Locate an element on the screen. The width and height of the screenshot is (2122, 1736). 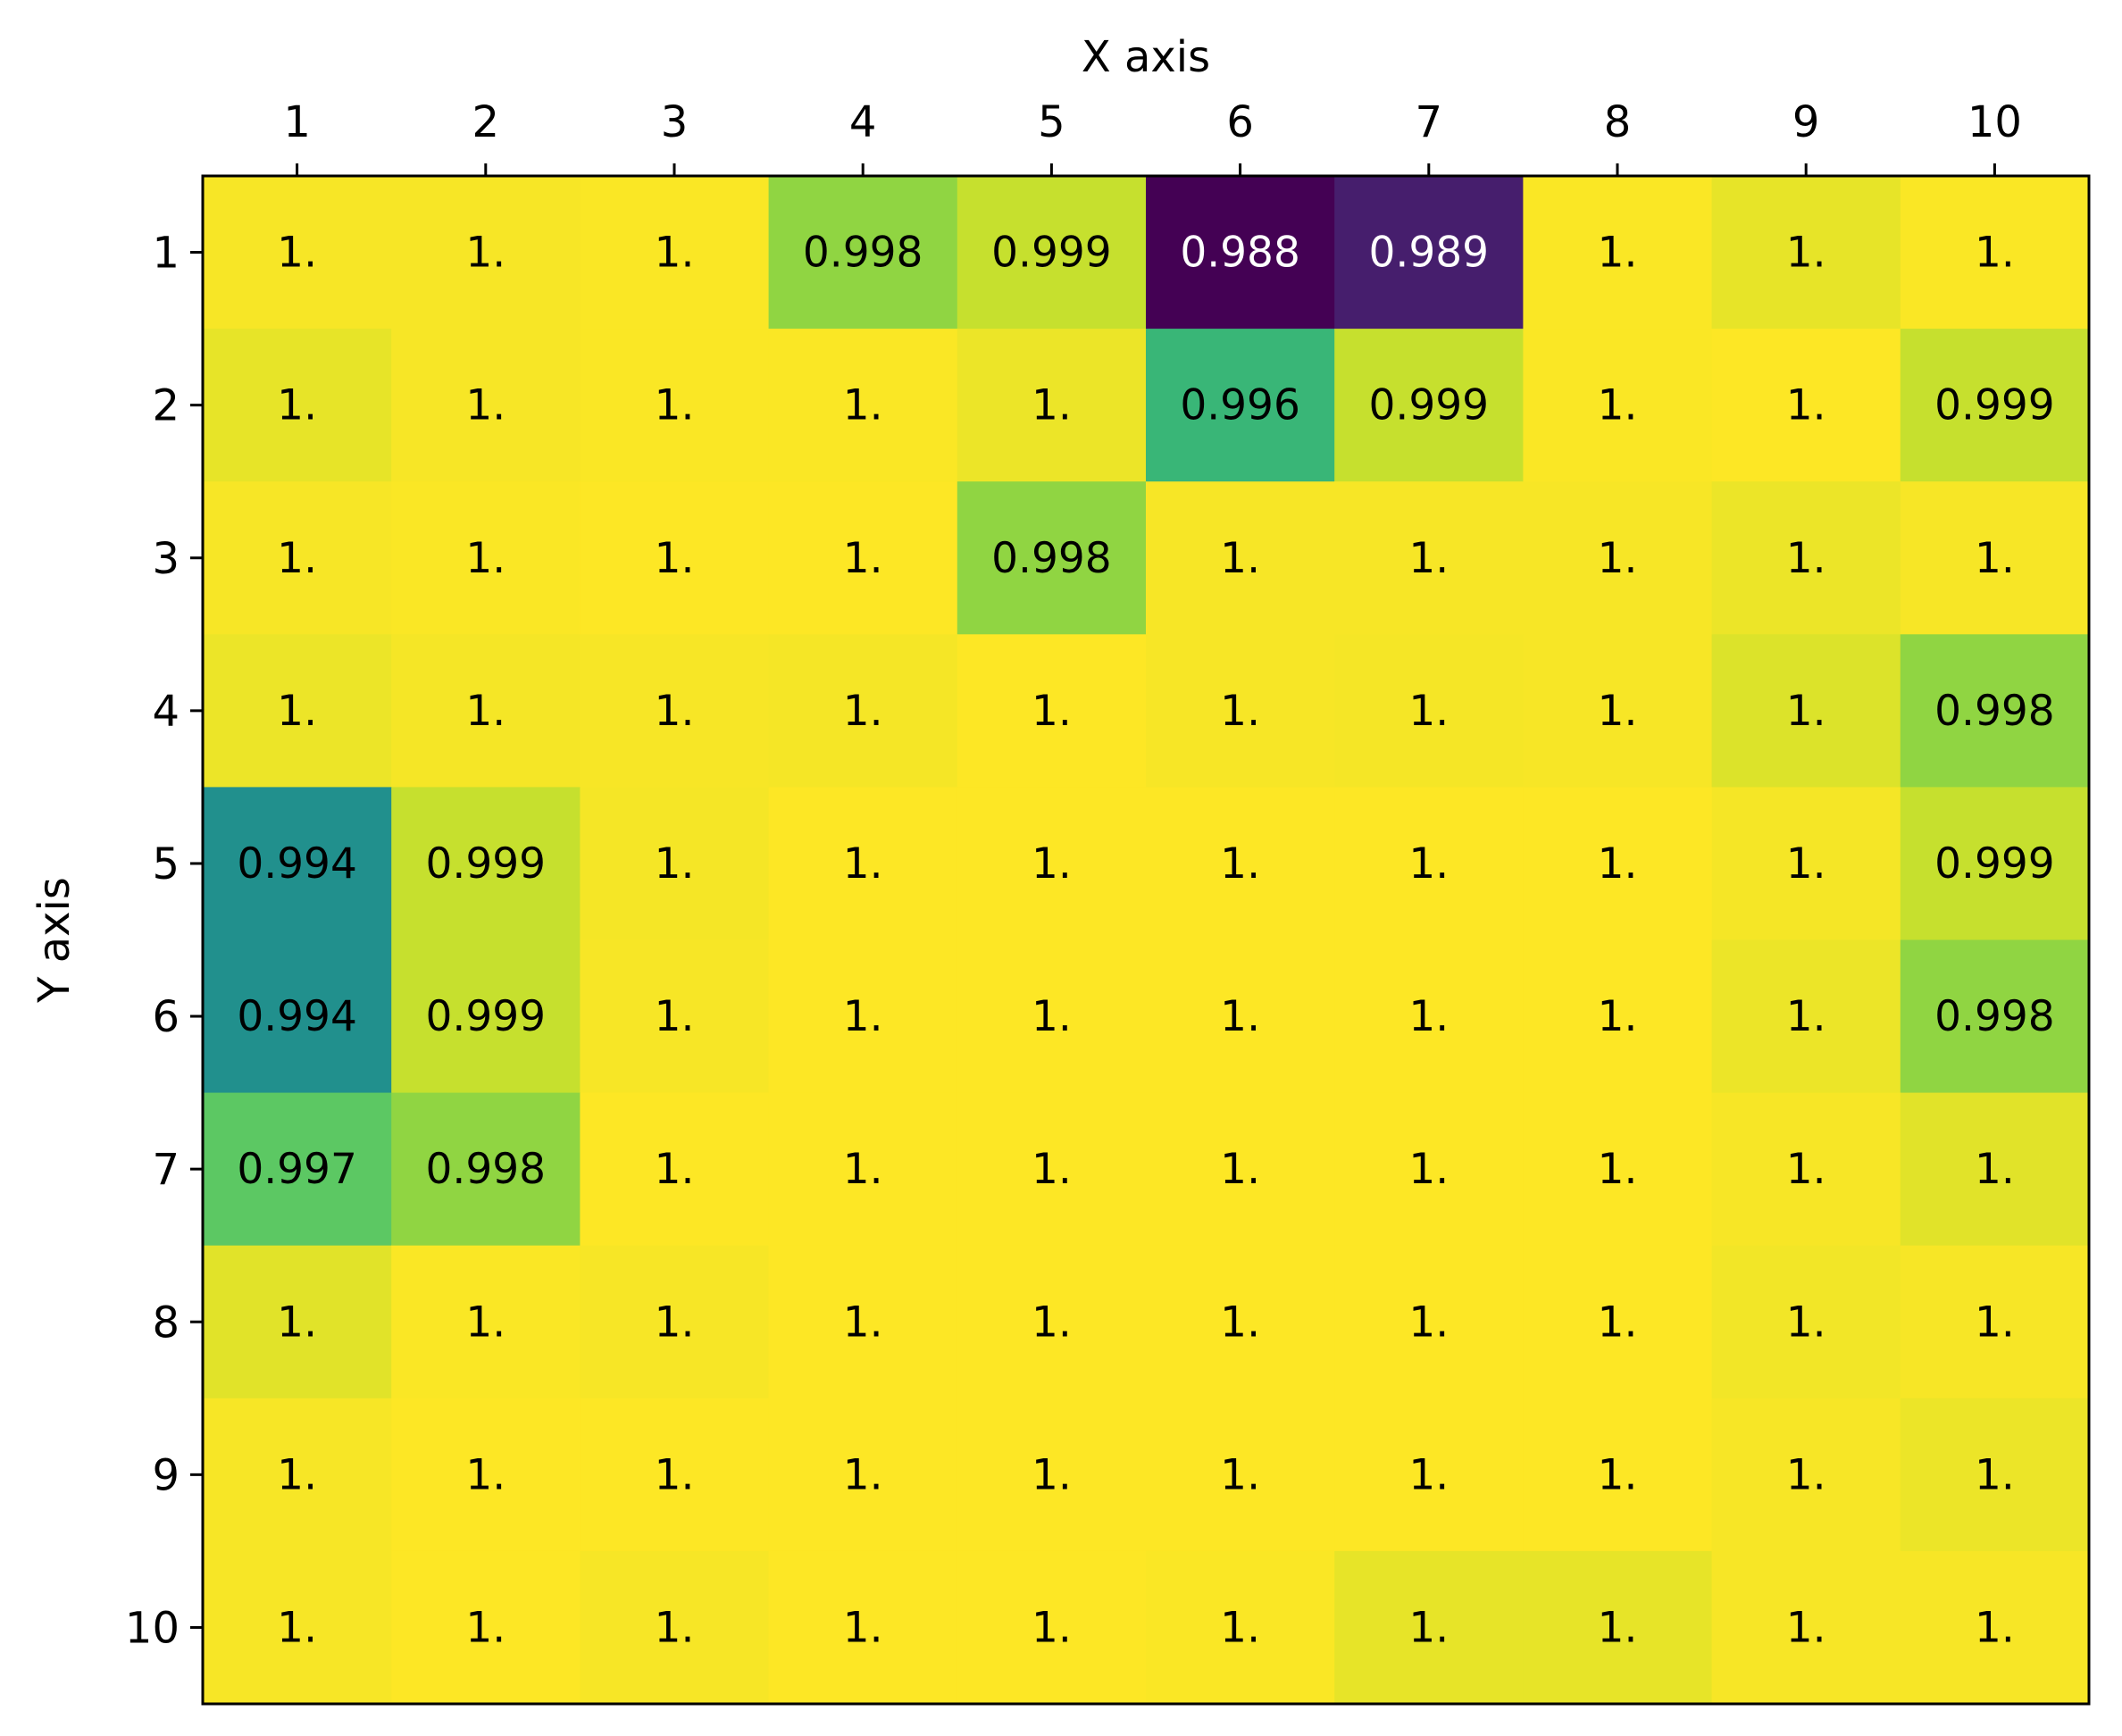
heatmap-cell-r8-c6 is located at coordinates (1240, 1322).